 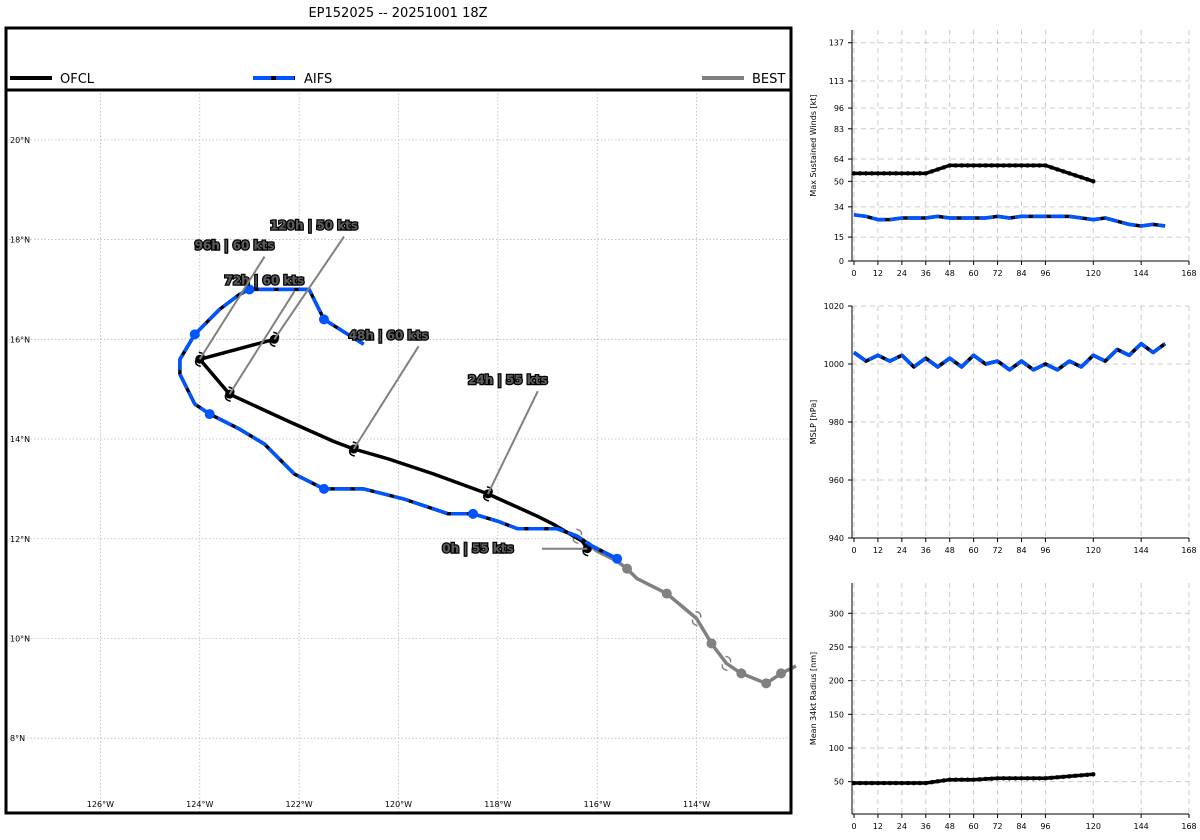 I want to click on panel-series-ofcl, so click(x=1009, y=356).